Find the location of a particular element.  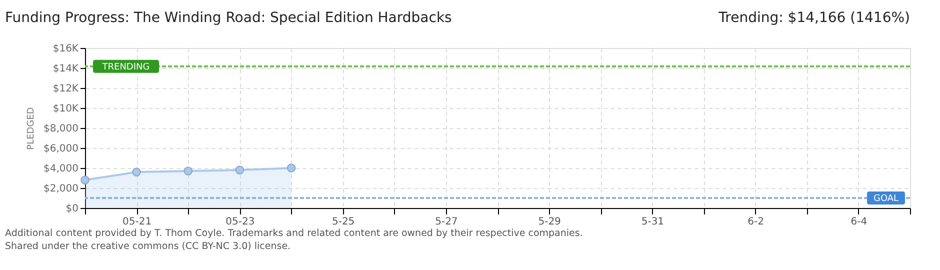

y-tick-label: $10K is located at coordinates (65, 109).